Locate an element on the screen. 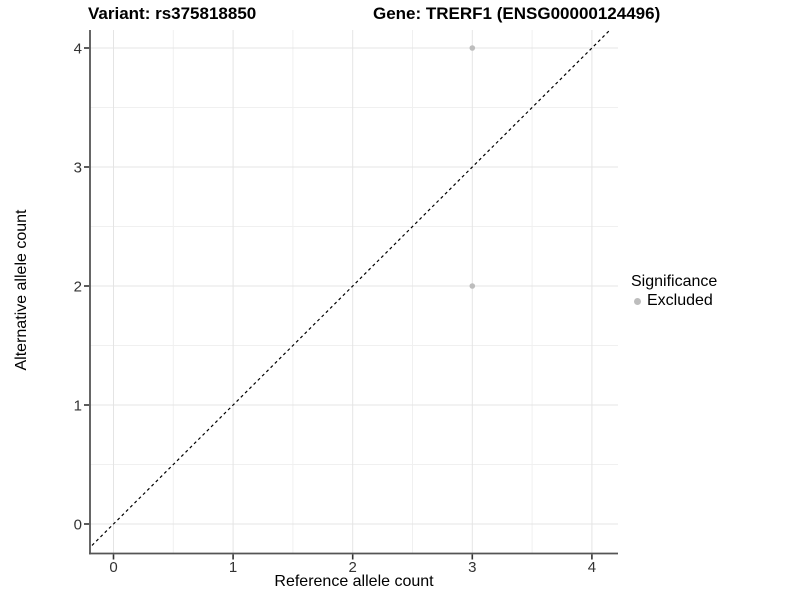 The width and height of the screenshot is (800, 600). x-tick-label: 2 is located at coordinates (353, 567).